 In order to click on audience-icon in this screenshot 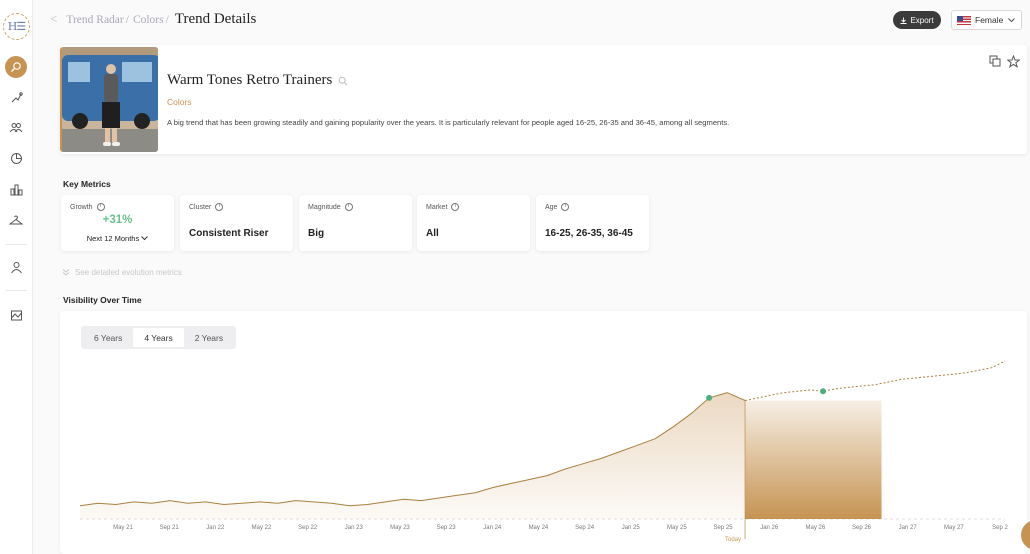, I will do `click(16, 127)`.